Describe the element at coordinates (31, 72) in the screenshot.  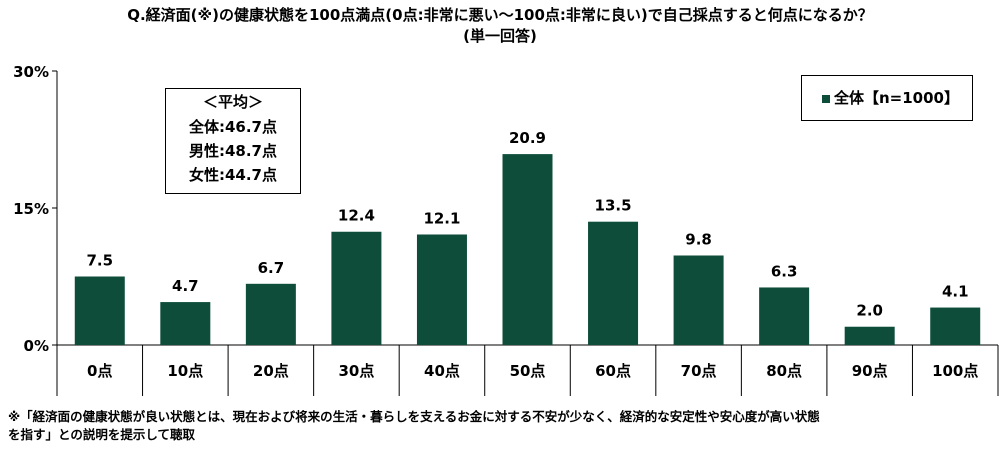
I see `y-tick-label: 30%` at that location.